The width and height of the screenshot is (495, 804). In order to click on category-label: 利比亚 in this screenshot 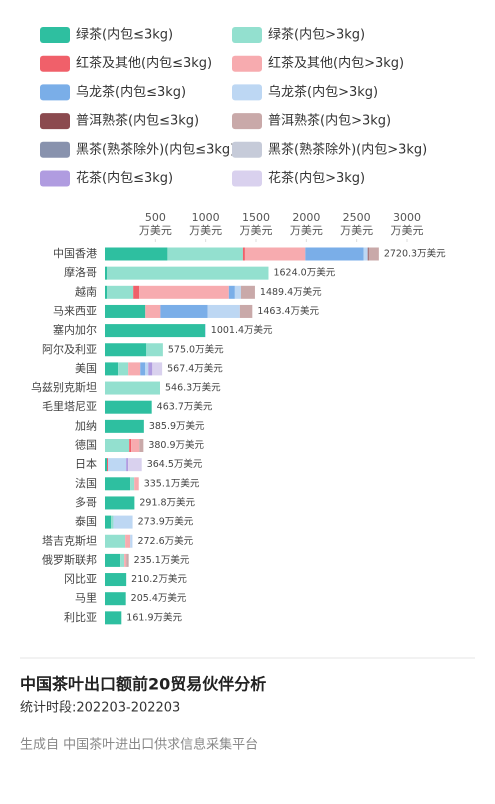, I will do `click(80, 617)`.